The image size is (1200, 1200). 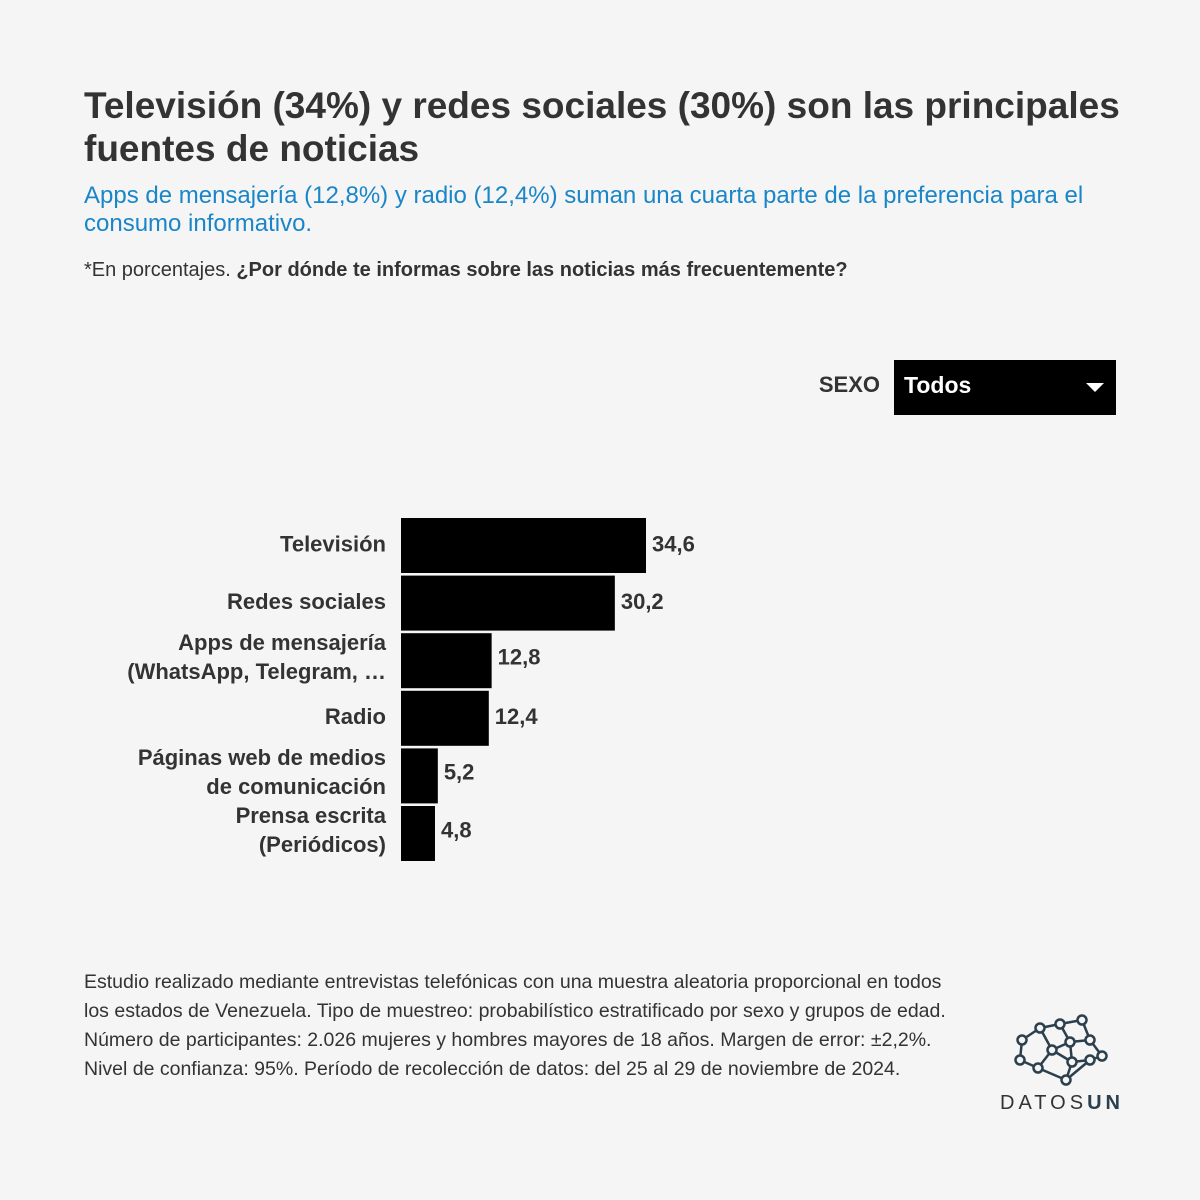 What do you see at coordinates (1044, 1103) in the screenshot?
I see `logo-text-light: DATOS` at bounding box center [1044, 1103].